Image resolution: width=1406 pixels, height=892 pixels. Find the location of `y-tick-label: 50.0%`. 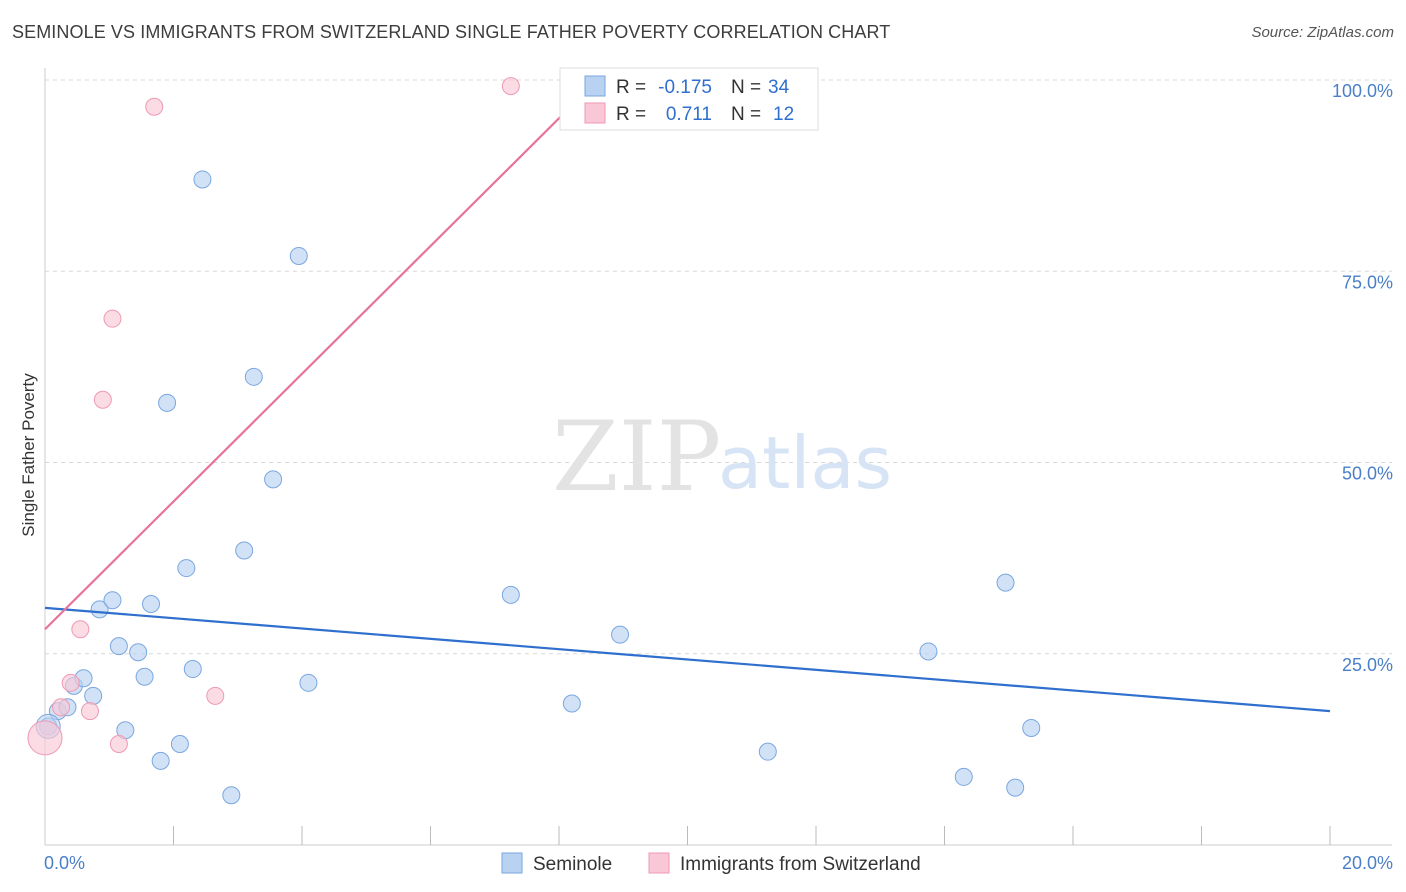

y-tick-label: 50.0% is located at coordinates (1367, 474).